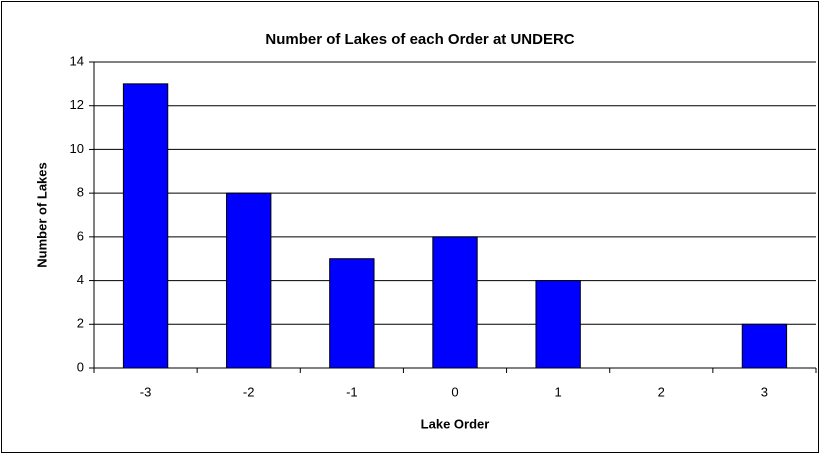 The image size is (821, 455). What do you see at coordinates (80, 279) in the screenshot?
I see `y-tick-label: 4` at bounding box center [80, 279].